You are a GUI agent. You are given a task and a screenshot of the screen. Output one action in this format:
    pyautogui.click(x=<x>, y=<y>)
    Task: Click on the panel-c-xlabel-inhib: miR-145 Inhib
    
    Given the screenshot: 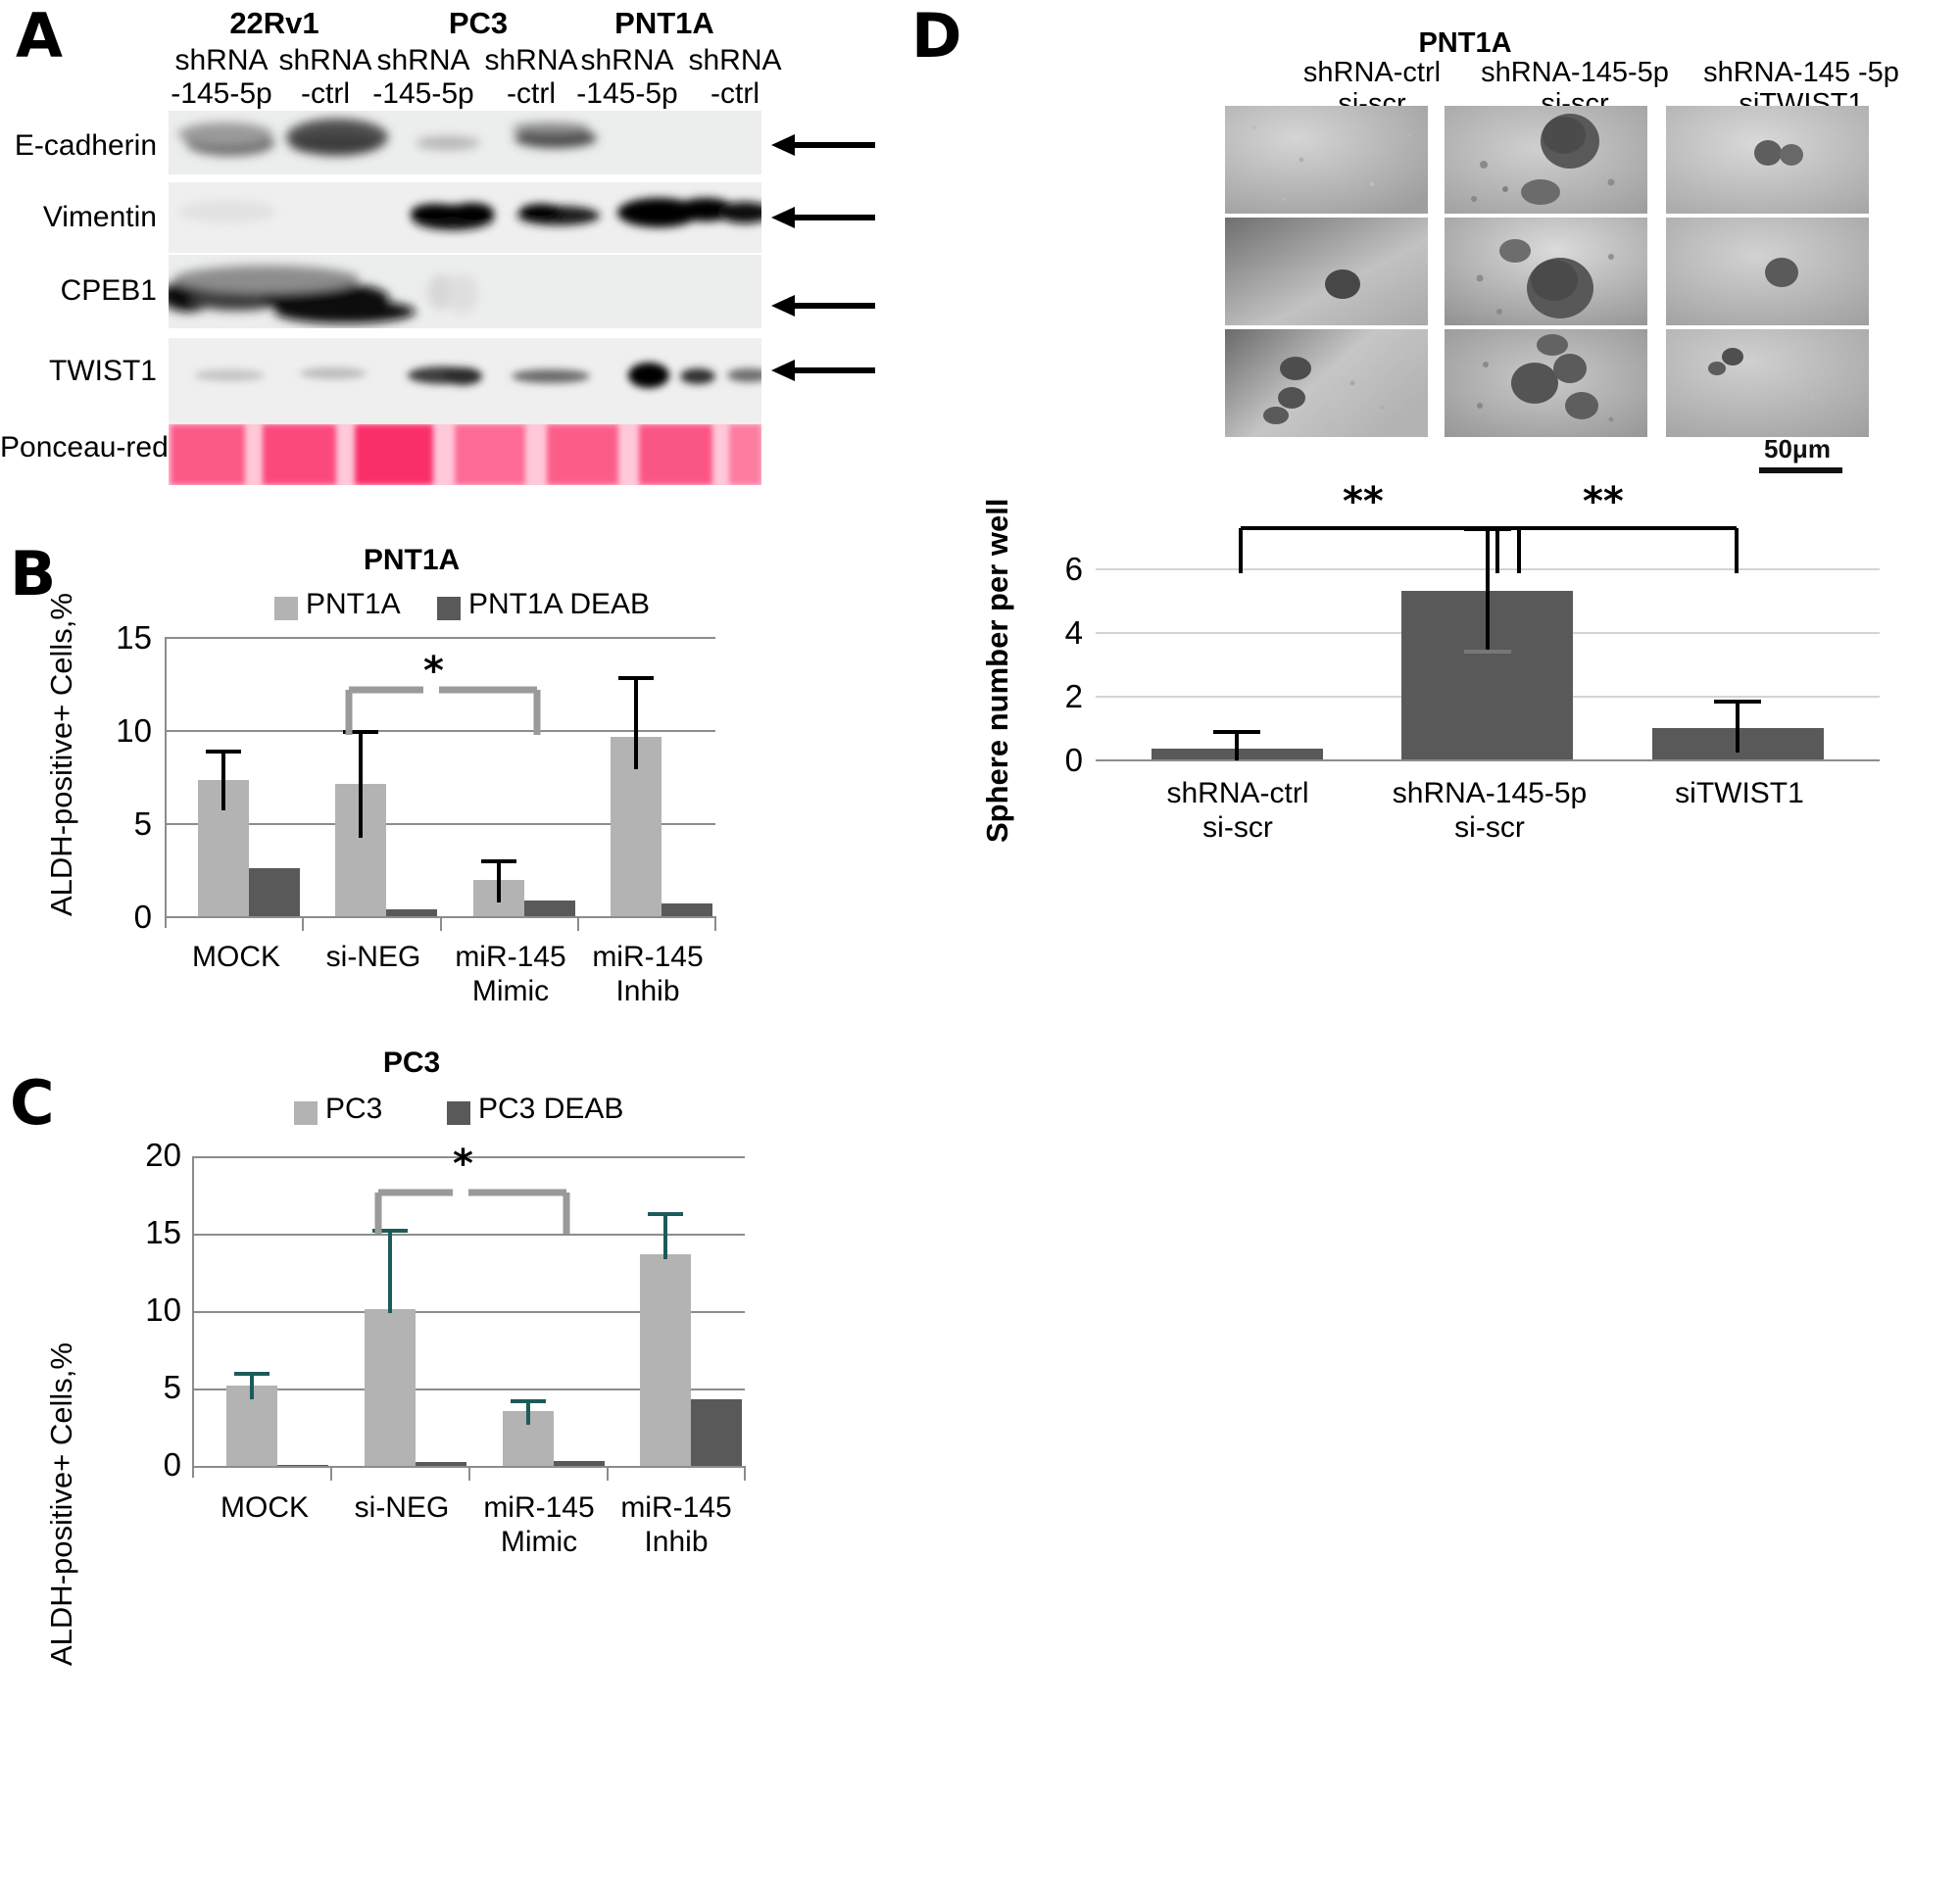 What is the action you would take?
    pyautogui.click(x=676, y=1525)
    